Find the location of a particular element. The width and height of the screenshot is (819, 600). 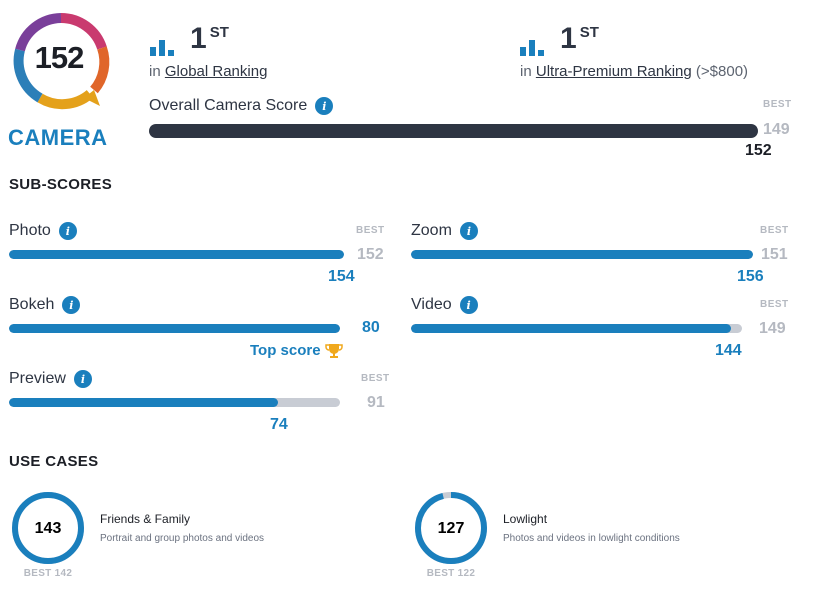

zoom-best-value: 151 is located at coordinates (774, 254).